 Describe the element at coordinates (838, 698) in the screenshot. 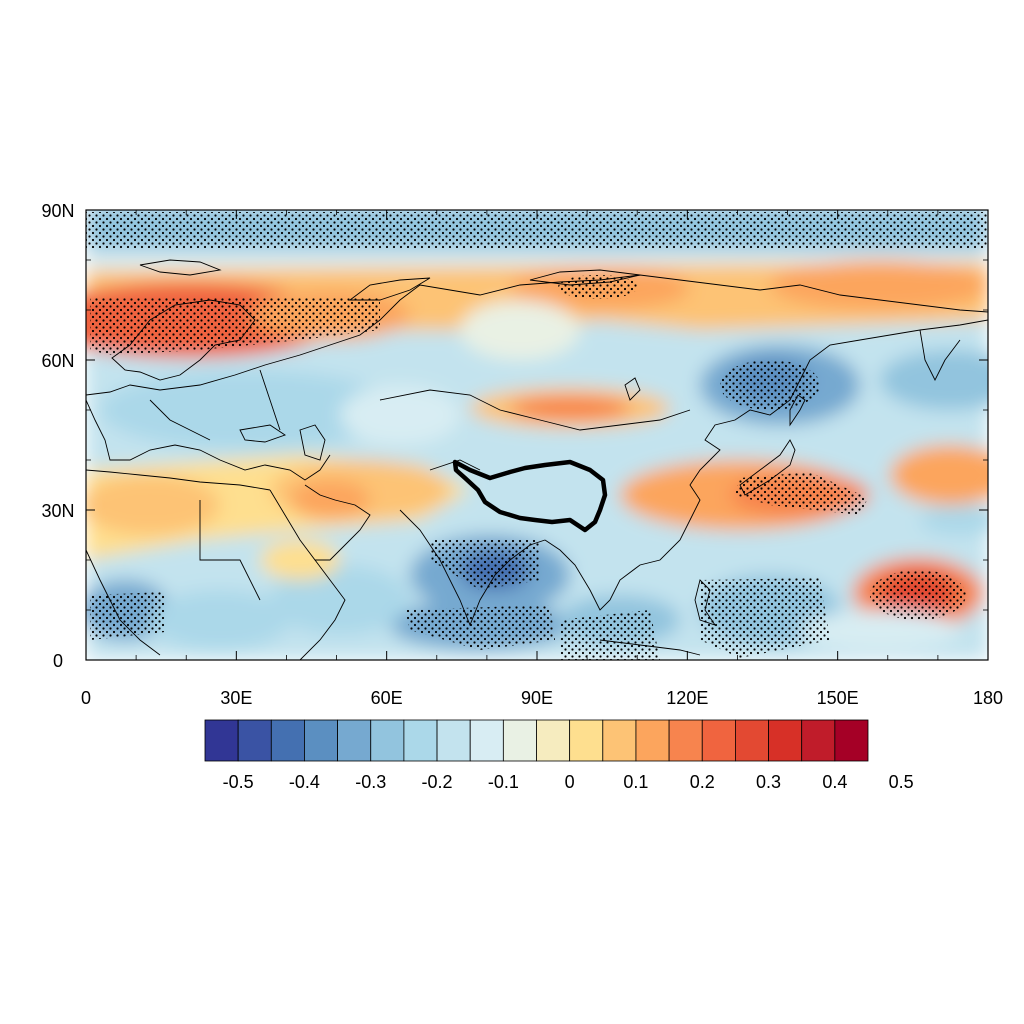

I see `x-tick-label: 150E` at that location.